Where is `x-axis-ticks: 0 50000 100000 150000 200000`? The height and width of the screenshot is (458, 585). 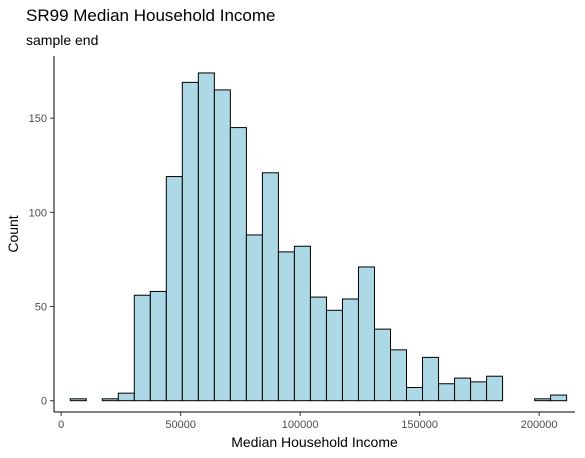
x-axis-ticks: 0 50000 100000 150000 200000 is located at coordinates (308, 421).